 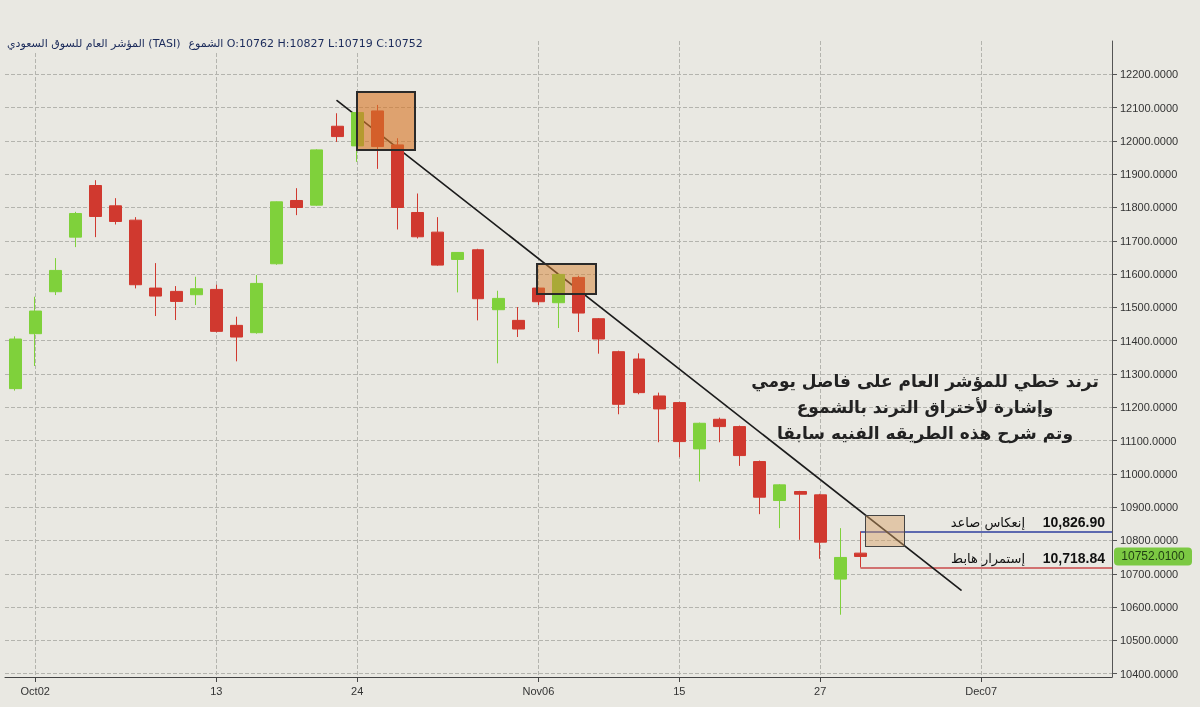 I want to click on annotation: 10,826.90, so click(x=1074, y=521).